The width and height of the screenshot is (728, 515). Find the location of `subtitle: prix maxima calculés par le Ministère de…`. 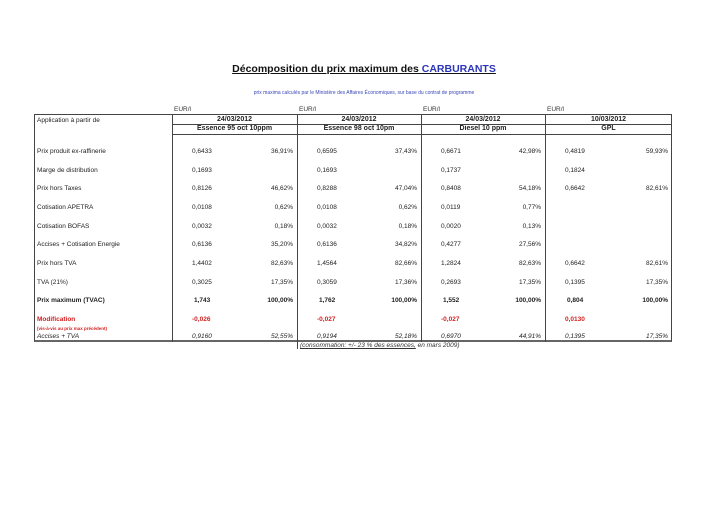

subtitle: prix maxima calculés par le Ministère de… is located at coordinates (364, 93).